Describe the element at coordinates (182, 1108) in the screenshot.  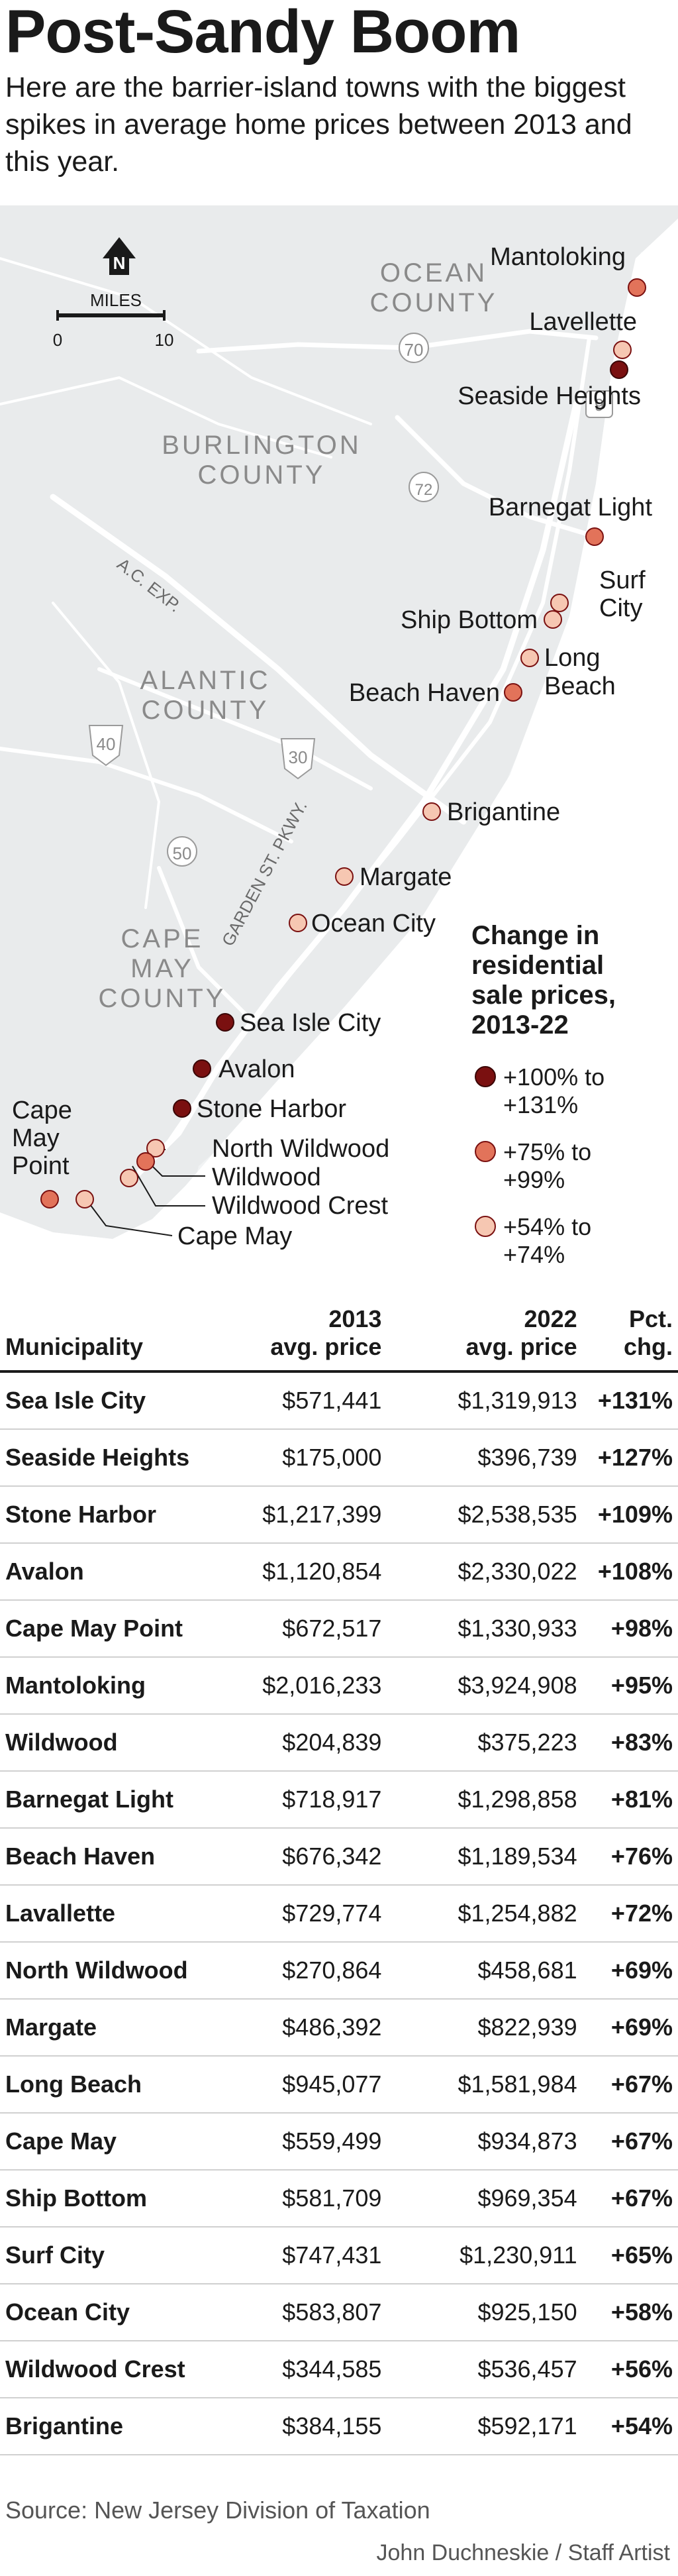
I see `marker-stone-harbor` at that location.